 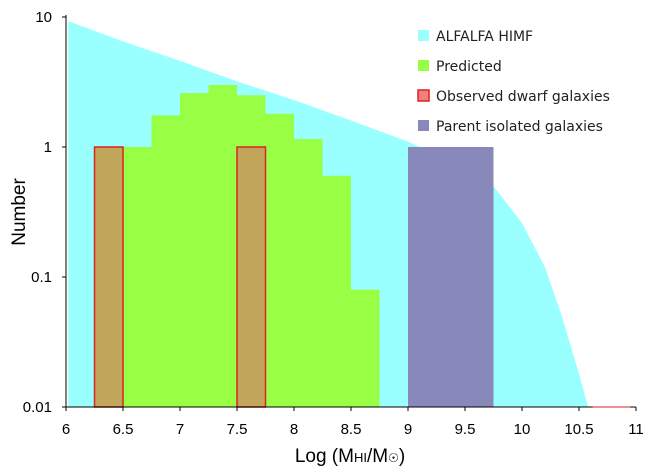 What do you see at coordinates (48, 147) in the screenshot?
I see `y-tick-label: 1` at bounding box center [48, 147].